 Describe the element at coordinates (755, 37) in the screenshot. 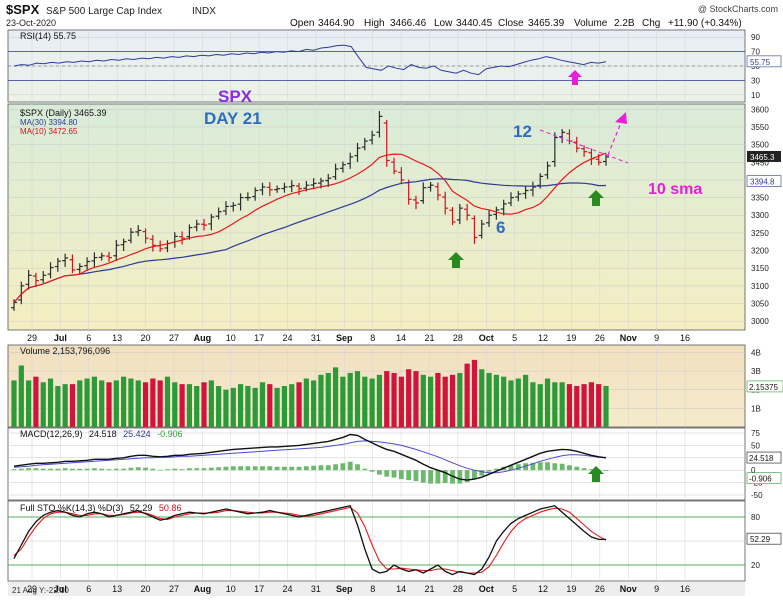

I see `rsi-y-tick-label: 90` at that location.